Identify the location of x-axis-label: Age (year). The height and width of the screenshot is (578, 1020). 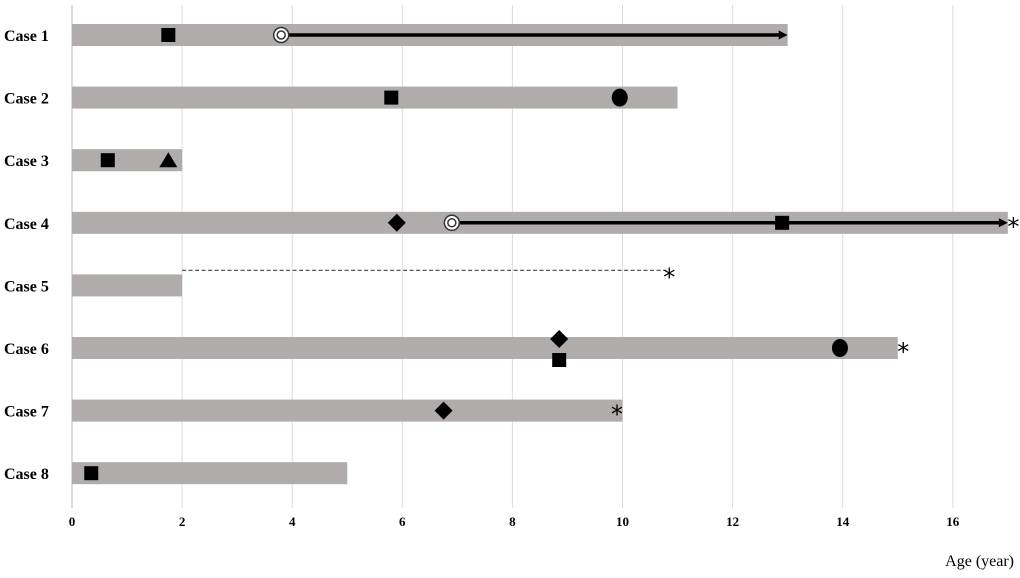
(979, 561).